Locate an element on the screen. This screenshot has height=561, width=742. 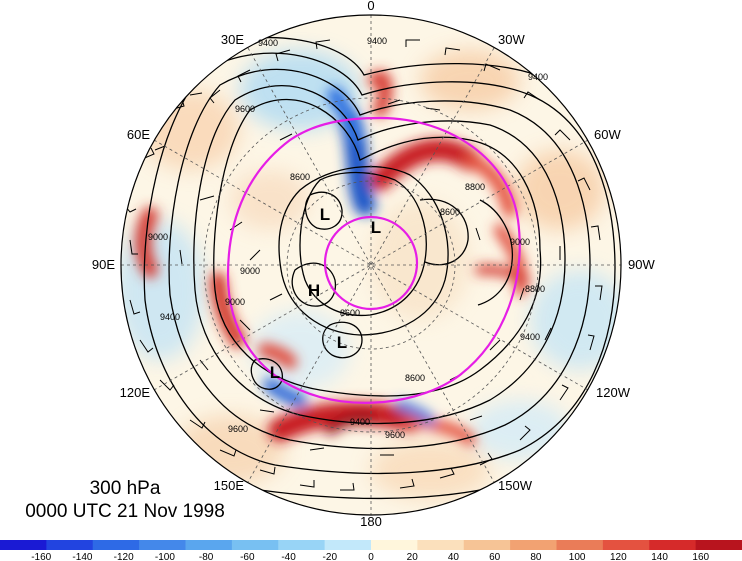
valid-time-label: 0000 UTC 21 Nov 1998 is located at coordinates (125, 511).